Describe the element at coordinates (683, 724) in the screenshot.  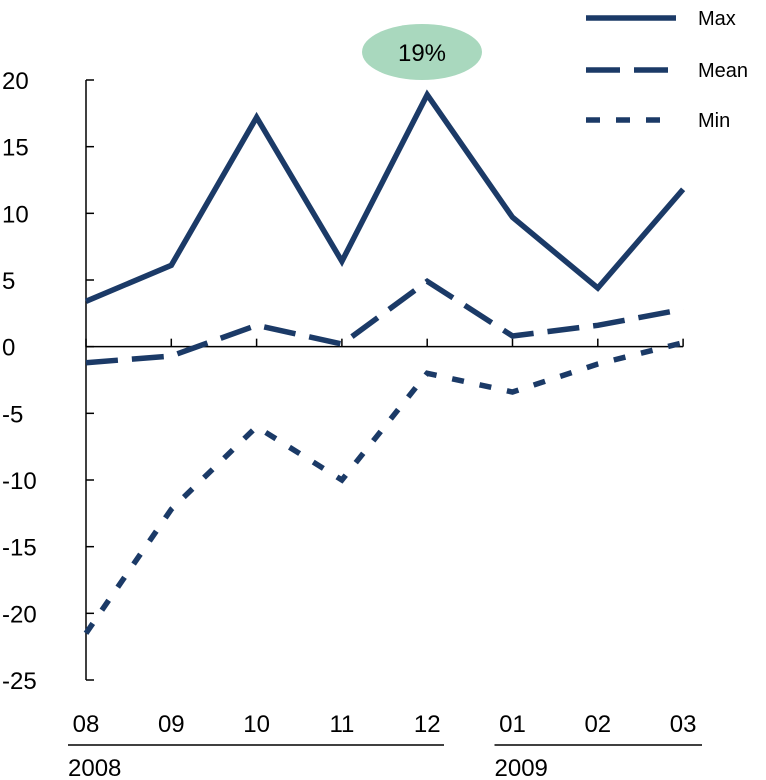
I see `x-tick-label: 03` at that location.